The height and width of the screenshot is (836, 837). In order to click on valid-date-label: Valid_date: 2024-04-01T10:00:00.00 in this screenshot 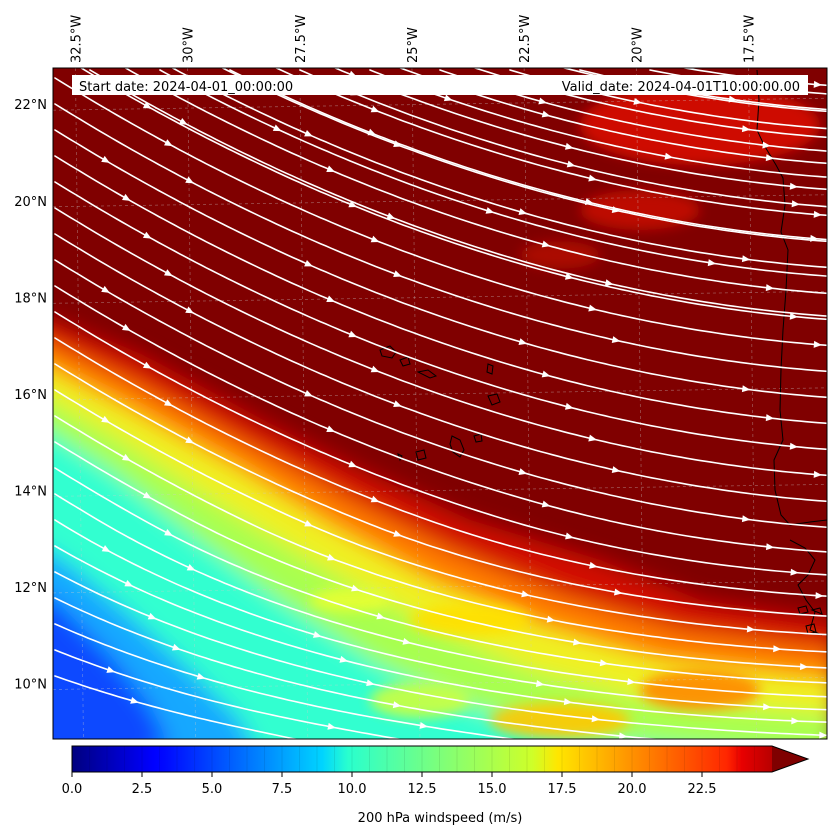, I will do `click(681, 87)`.